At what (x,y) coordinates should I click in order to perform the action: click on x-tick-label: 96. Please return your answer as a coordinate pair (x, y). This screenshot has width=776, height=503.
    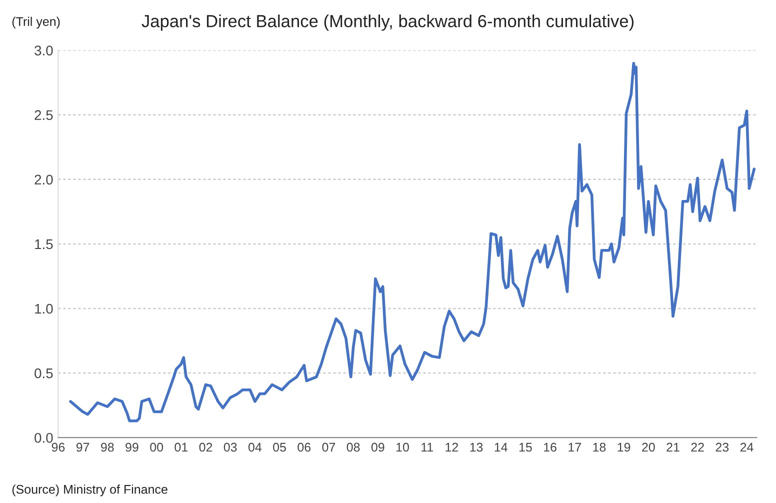
    Looking at the image, I should click on (58, 447).